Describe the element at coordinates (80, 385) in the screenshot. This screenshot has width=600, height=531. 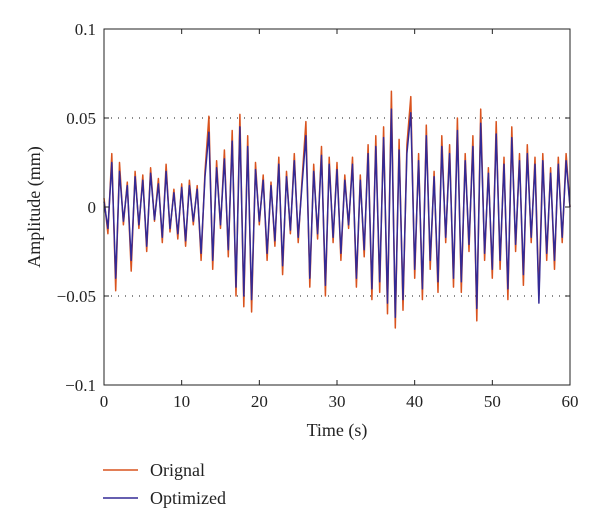
I see `y-tick-label-4: −0.1` at that location.